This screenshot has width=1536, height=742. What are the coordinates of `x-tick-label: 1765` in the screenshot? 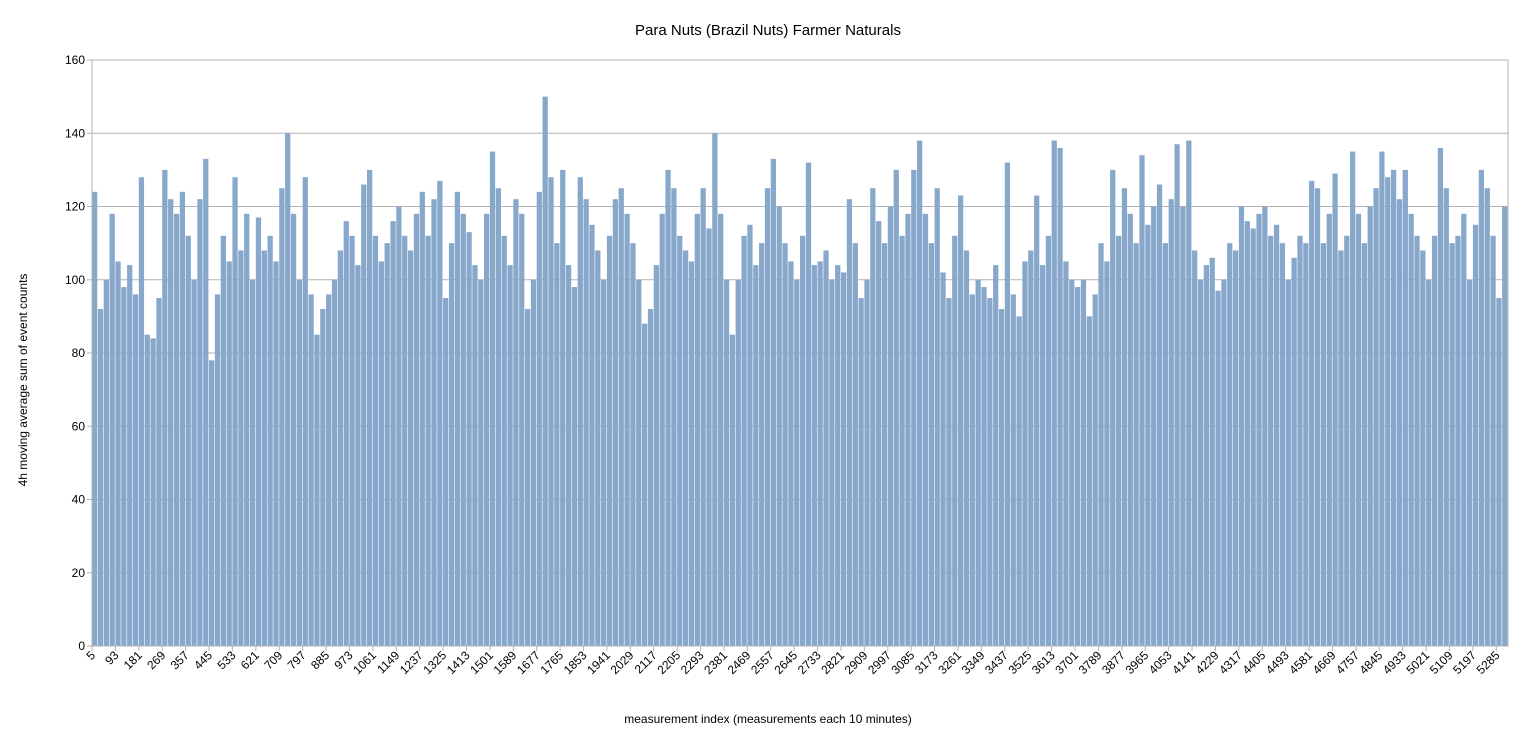 It's located at (551, 662).